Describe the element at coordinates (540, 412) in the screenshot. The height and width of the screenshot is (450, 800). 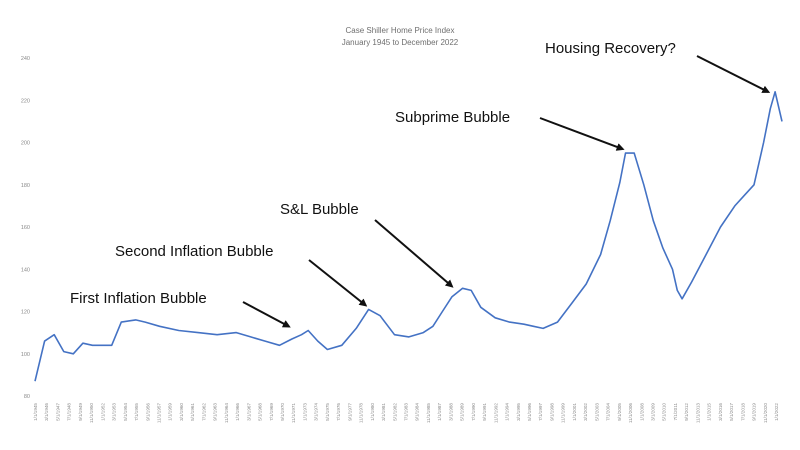
I see `x-tick-label: 7/1/1997` at that location.